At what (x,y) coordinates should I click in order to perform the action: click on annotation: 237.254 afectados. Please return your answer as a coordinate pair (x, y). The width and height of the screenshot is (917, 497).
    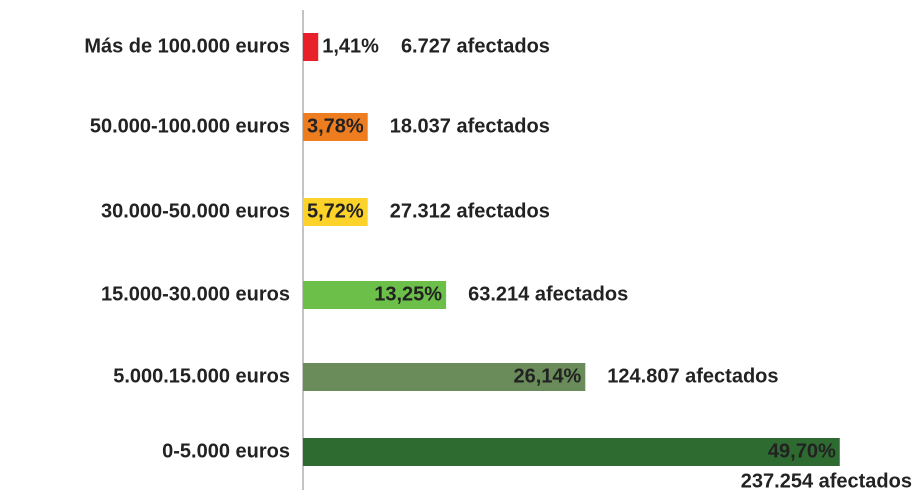
    Looking at the image, I should click on (826, 481).